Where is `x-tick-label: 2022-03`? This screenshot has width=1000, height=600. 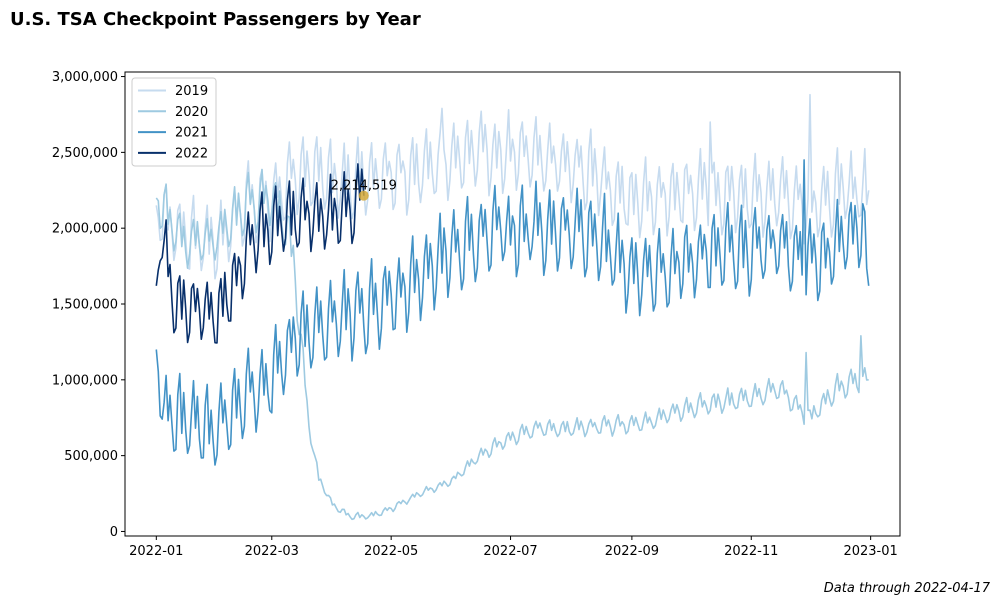 x-tick-label: 2022-03 is located at coordinates (272, 551).